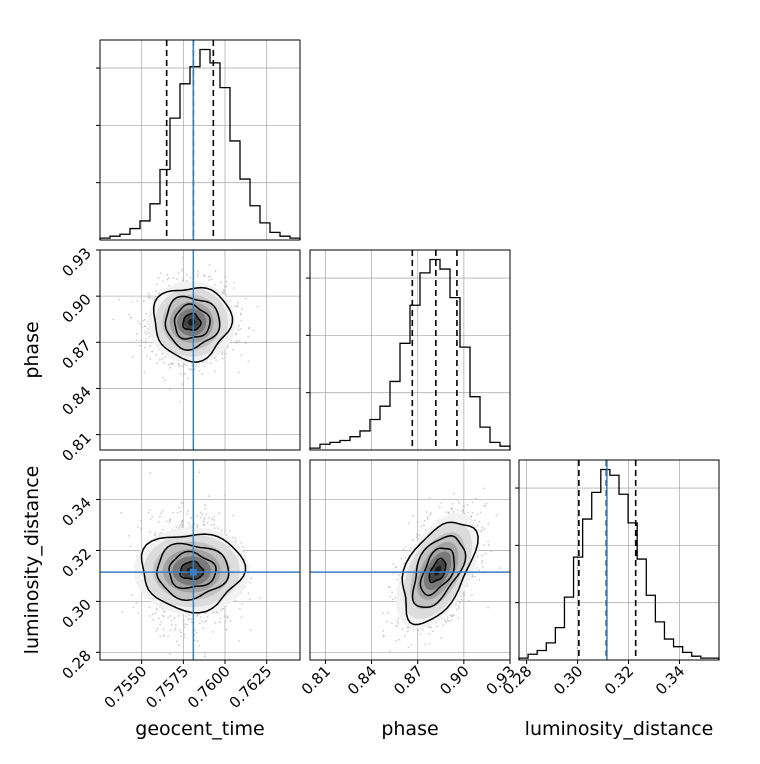 This screenshot has width=760, height=764. I want to click on density-shade, so click(191, 322).